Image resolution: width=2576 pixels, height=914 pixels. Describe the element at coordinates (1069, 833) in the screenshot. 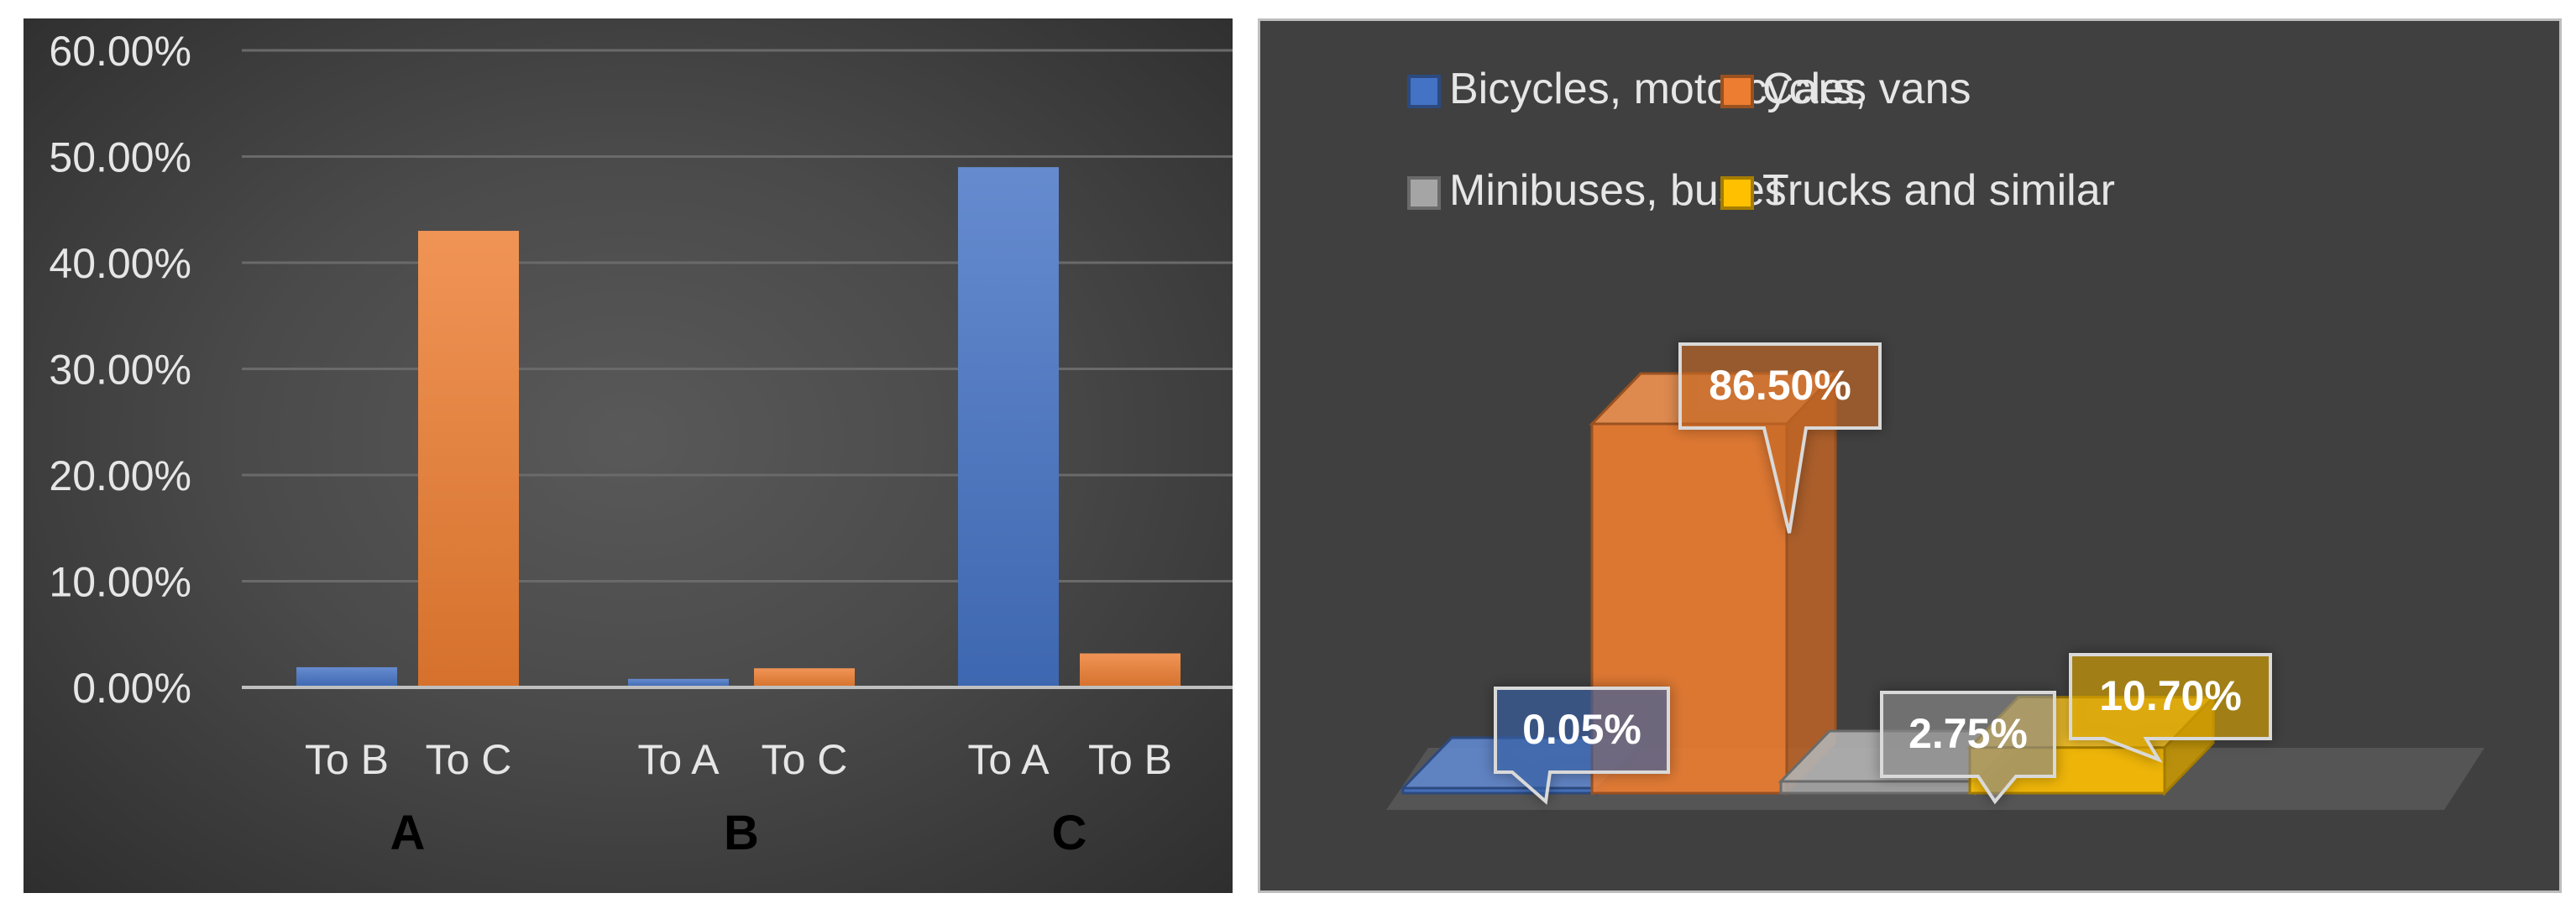

I see `group-label: C` at that location.